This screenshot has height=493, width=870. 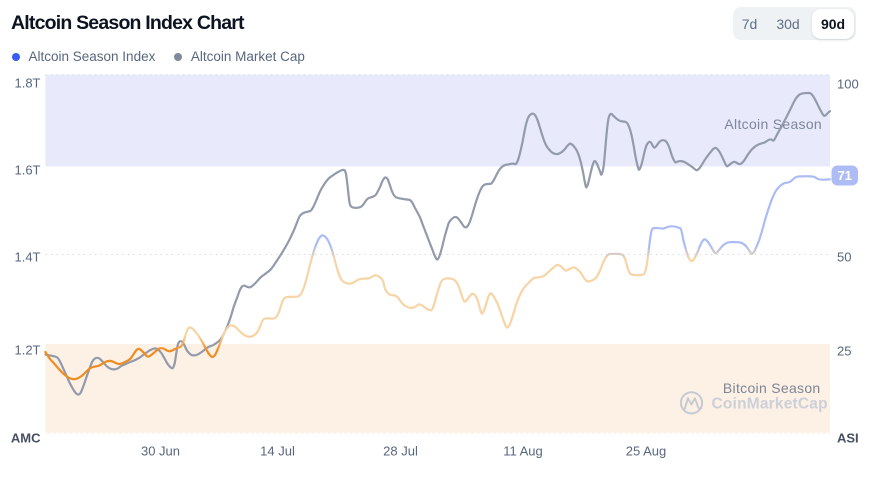 I want to click on svg-text: AMC, so click(x=26, y=438).